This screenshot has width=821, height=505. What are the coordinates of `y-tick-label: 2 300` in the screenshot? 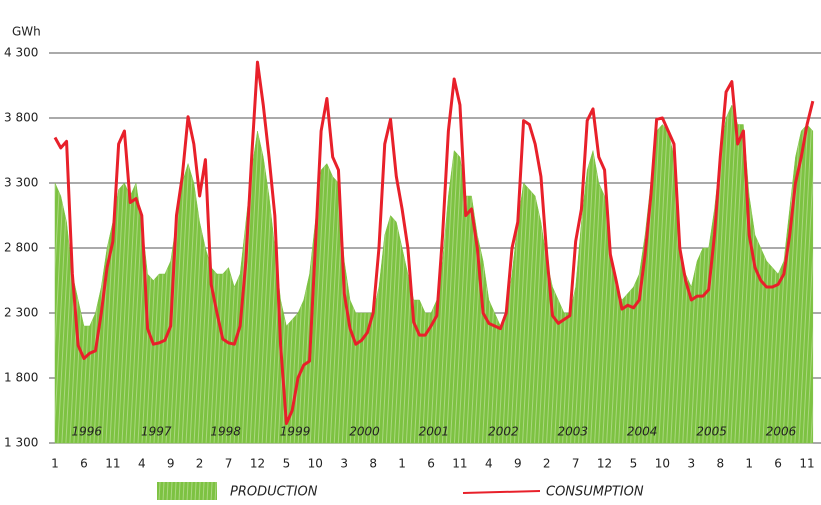 It's located at (21, 313).